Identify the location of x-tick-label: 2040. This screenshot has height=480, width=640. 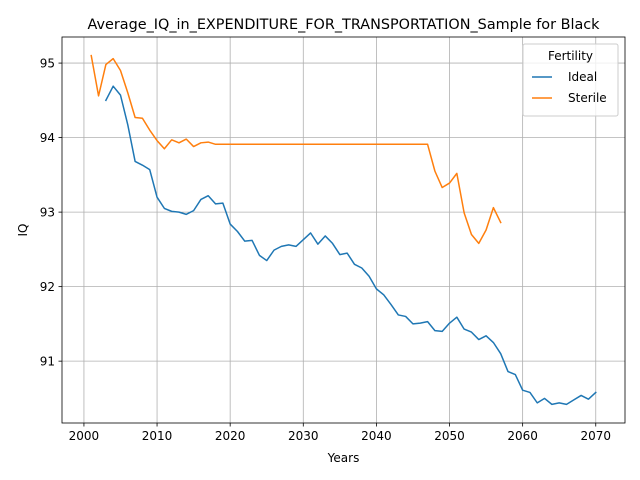
(376, 436).